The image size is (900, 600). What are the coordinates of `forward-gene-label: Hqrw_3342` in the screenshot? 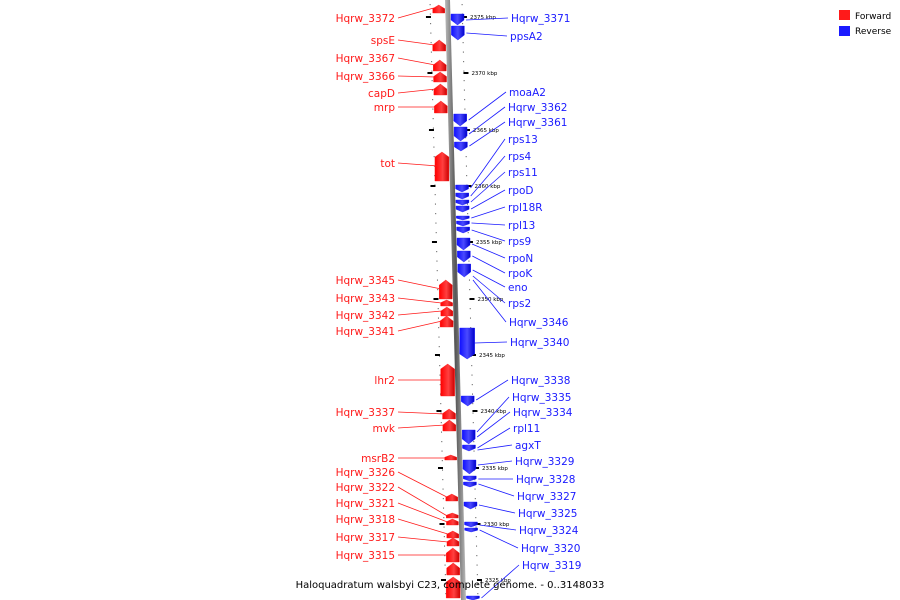 It's located at (365, 316).